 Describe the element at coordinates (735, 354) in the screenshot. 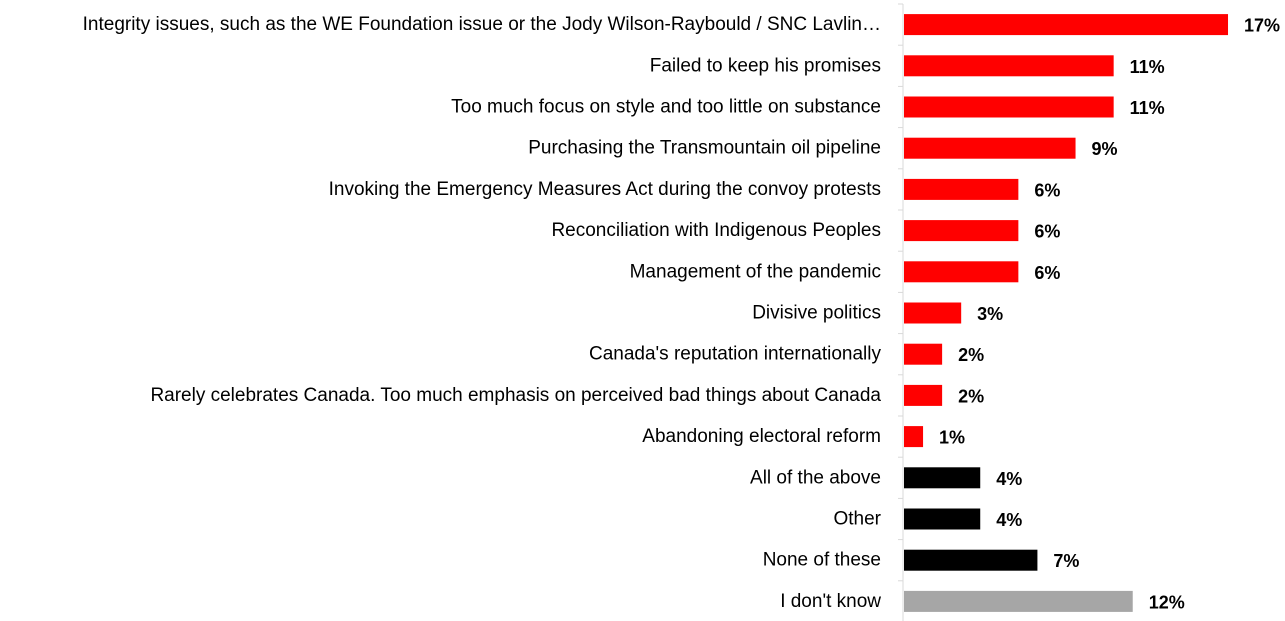

I see `category-label: Canada's reputation internationally` at that location.